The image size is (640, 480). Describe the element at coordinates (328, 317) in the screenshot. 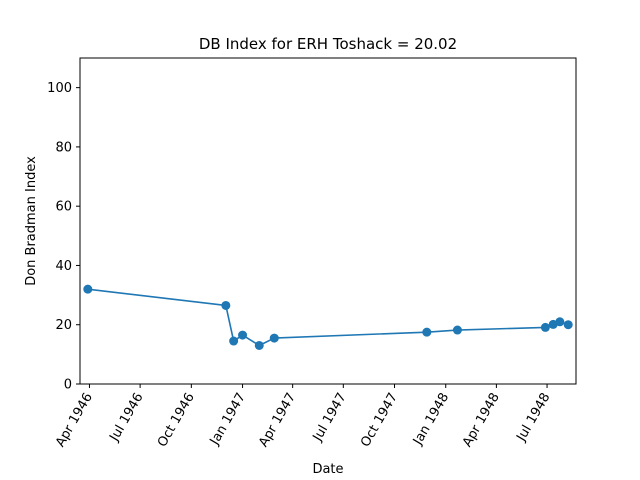

I see `data-series` at that location.